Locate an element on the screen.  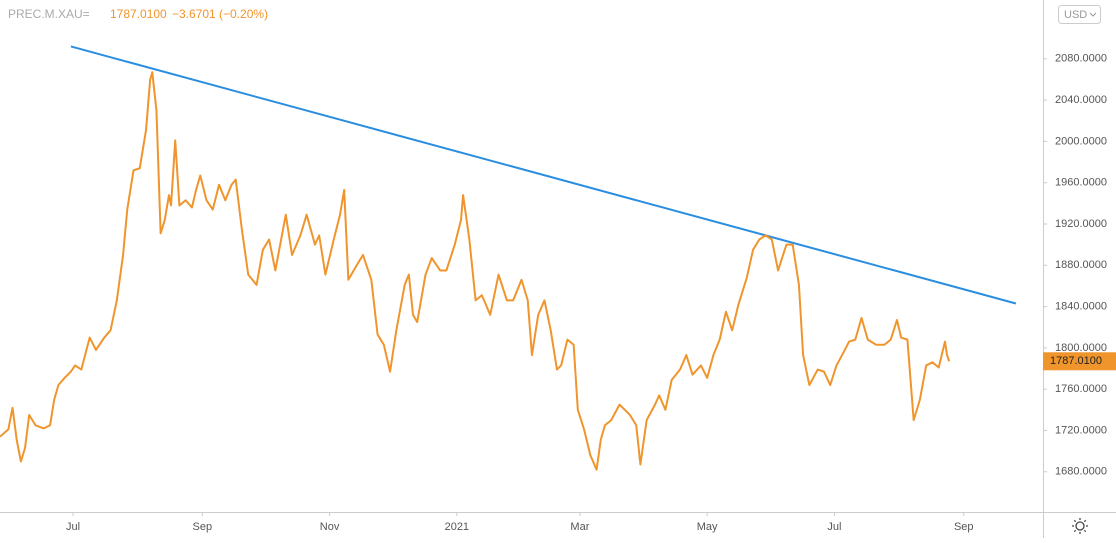
y-tick-label: 1920.0000 is located at coordinates (1081, 224).